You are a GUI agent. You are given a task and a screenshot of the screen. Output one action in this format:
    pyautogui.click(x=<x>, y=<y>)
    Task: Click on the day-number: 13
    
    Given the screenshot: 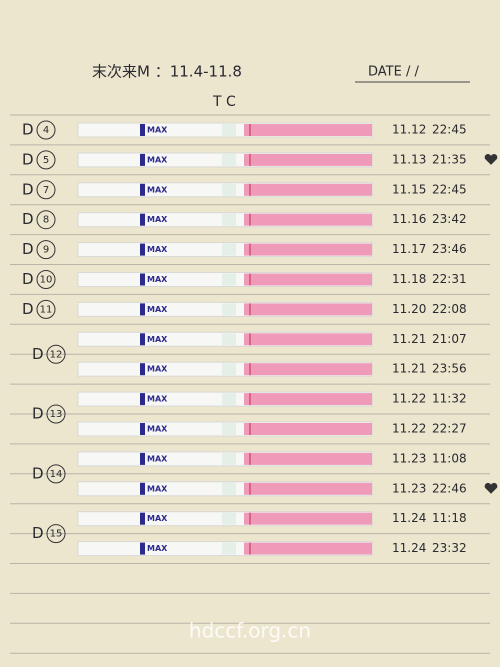 What is the action you would take?
    pyautogui.click(x=56, y=414)
    